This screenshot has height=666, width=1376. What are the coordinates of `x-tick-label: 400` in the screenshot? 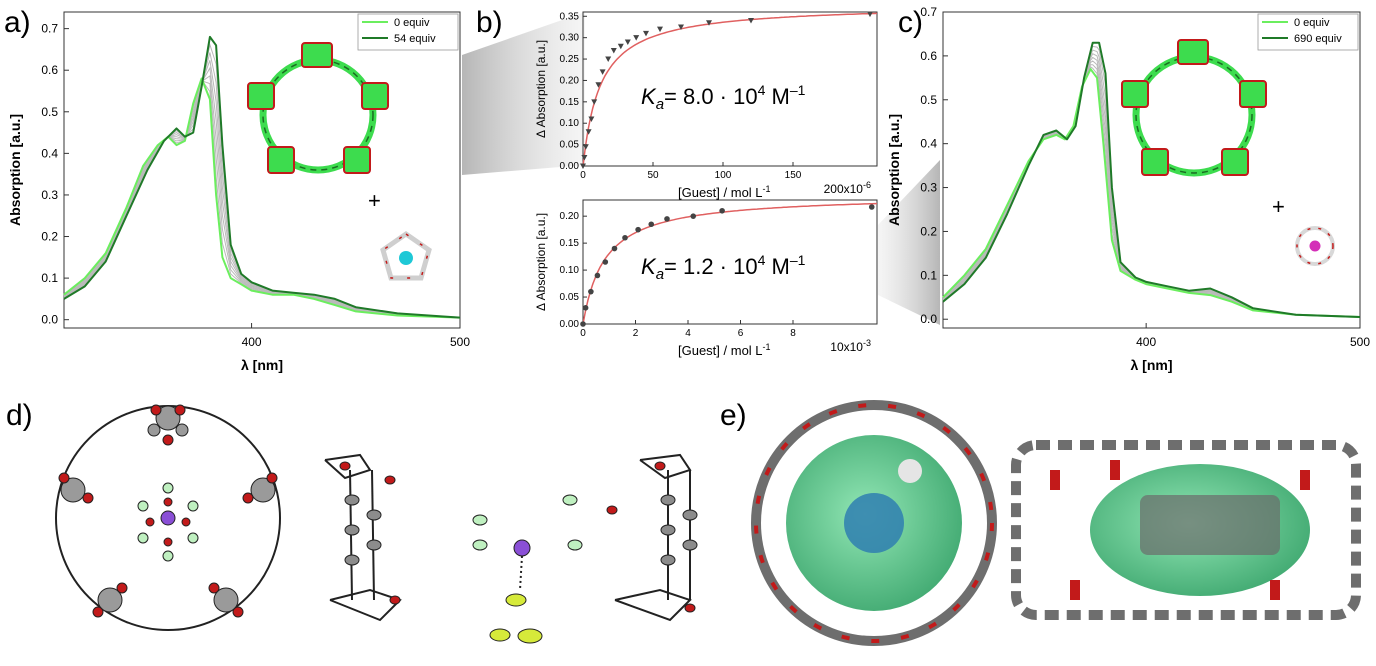 It's located at (252, 342).